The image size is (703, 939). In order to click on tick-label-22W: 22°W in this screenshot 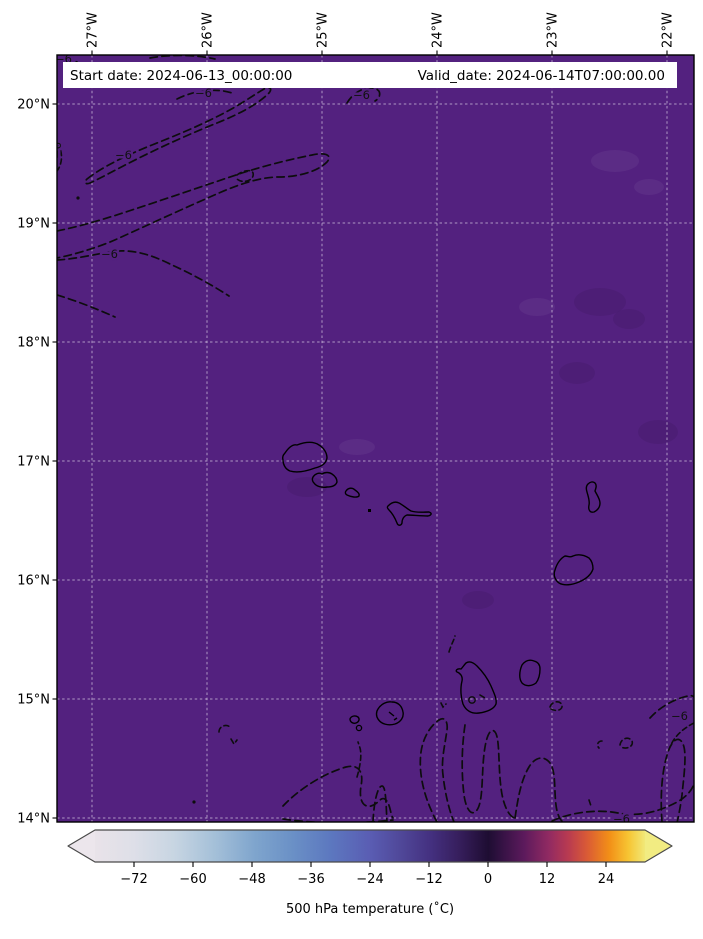, I will do `click(668, 30)`.